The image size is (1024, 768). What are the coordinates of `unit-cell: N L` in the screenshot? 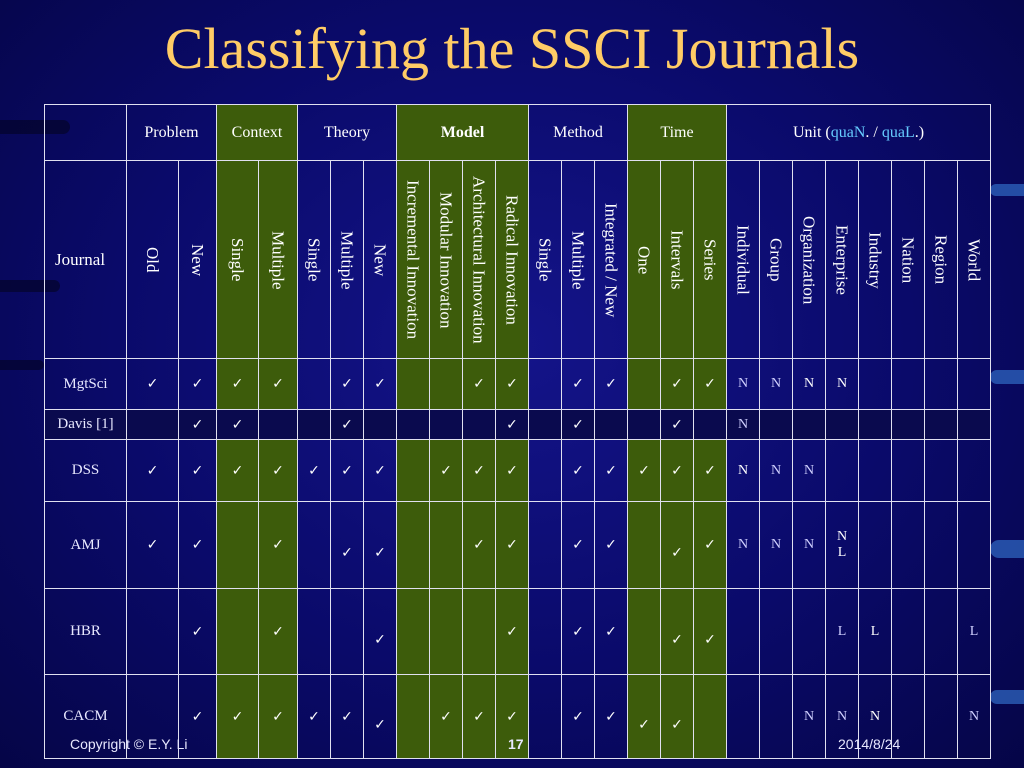 It's located at (842, 545).